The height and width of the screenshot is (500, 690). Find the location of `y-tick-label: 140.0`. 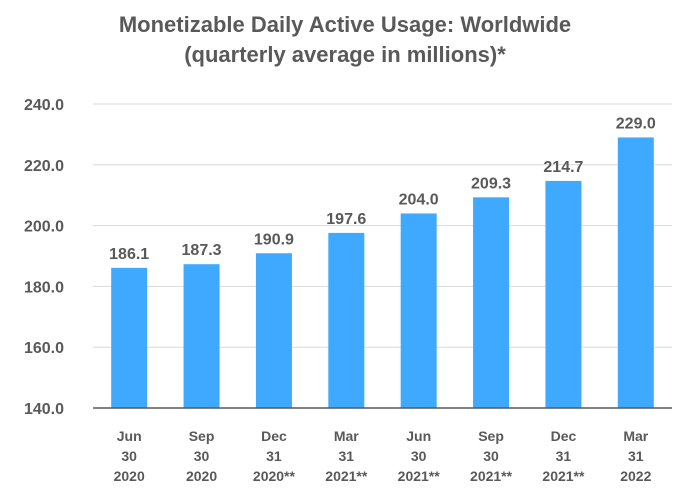

y-tick-label: 140.0 is located at coordinates (44, 409).